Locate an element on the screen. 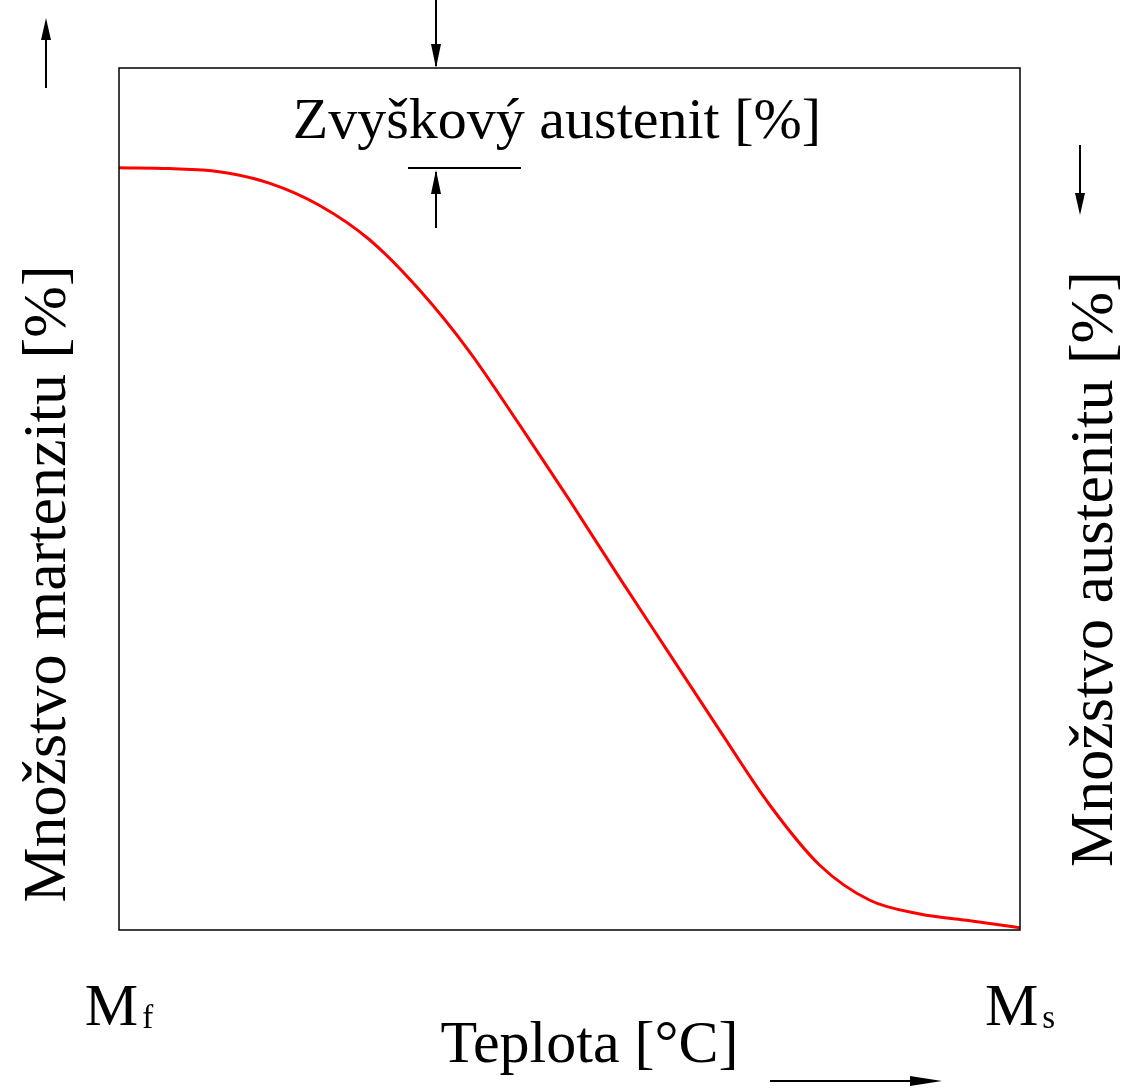 The height and width of the screenshot is (1088, 1122). x-tick-label: Mf is located at coordinates (119, 1005).